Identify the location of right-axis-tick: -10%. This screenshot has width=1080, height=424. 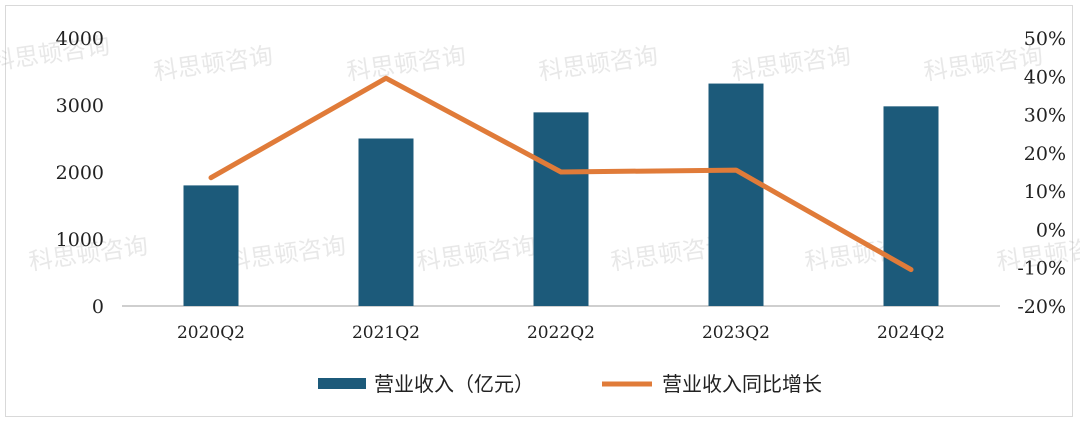
(1041, 269).